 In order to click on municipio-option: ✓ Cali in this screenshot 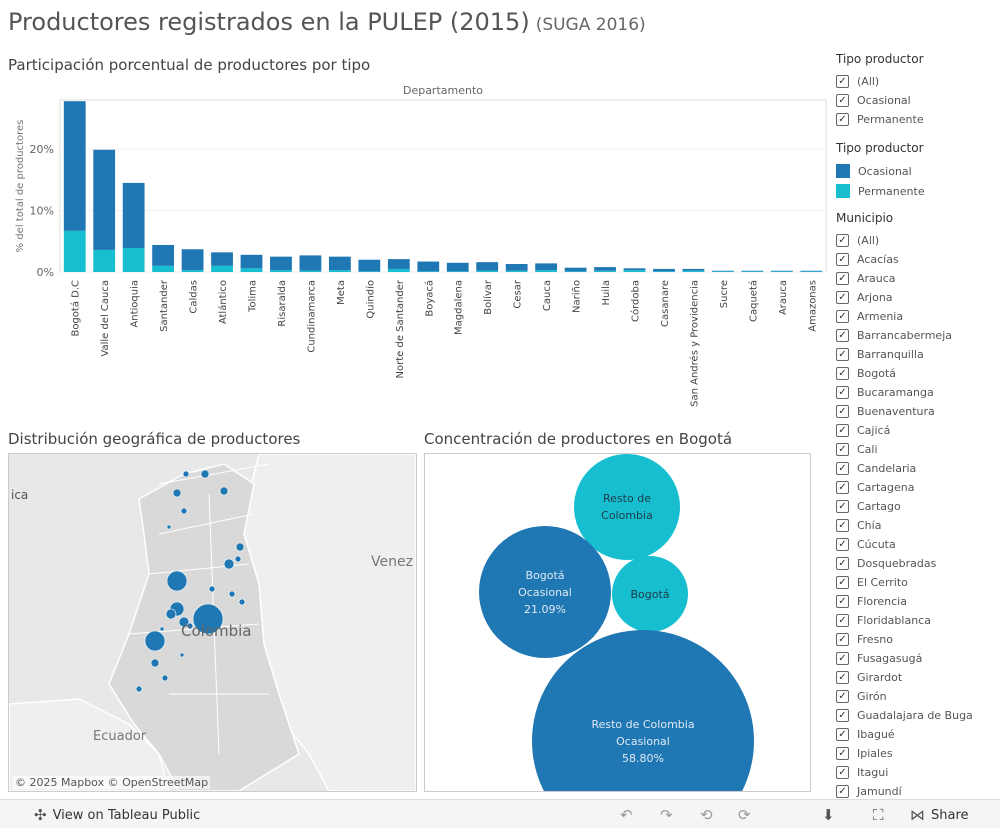, I will do `click(918, 449)`.